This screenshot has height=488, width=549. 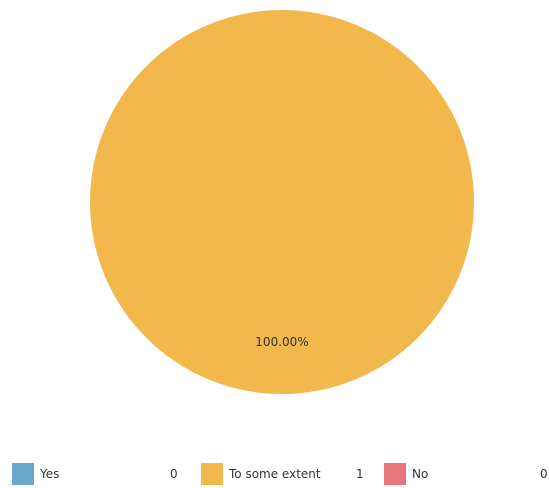 What do you see at coordinates (212, 474) in the screenshot?
I see `legend-swatch-to-some-extent` at bounding box center [212, 474].